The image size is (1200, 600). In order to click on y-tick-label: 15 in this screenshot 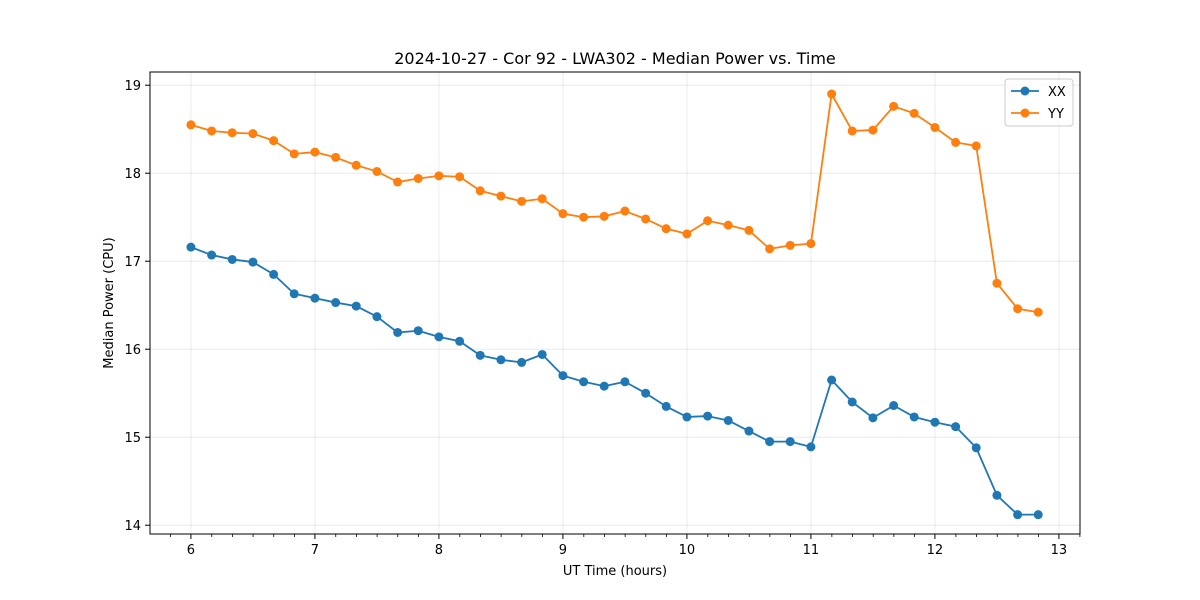, I will do `click(132, 438)`.